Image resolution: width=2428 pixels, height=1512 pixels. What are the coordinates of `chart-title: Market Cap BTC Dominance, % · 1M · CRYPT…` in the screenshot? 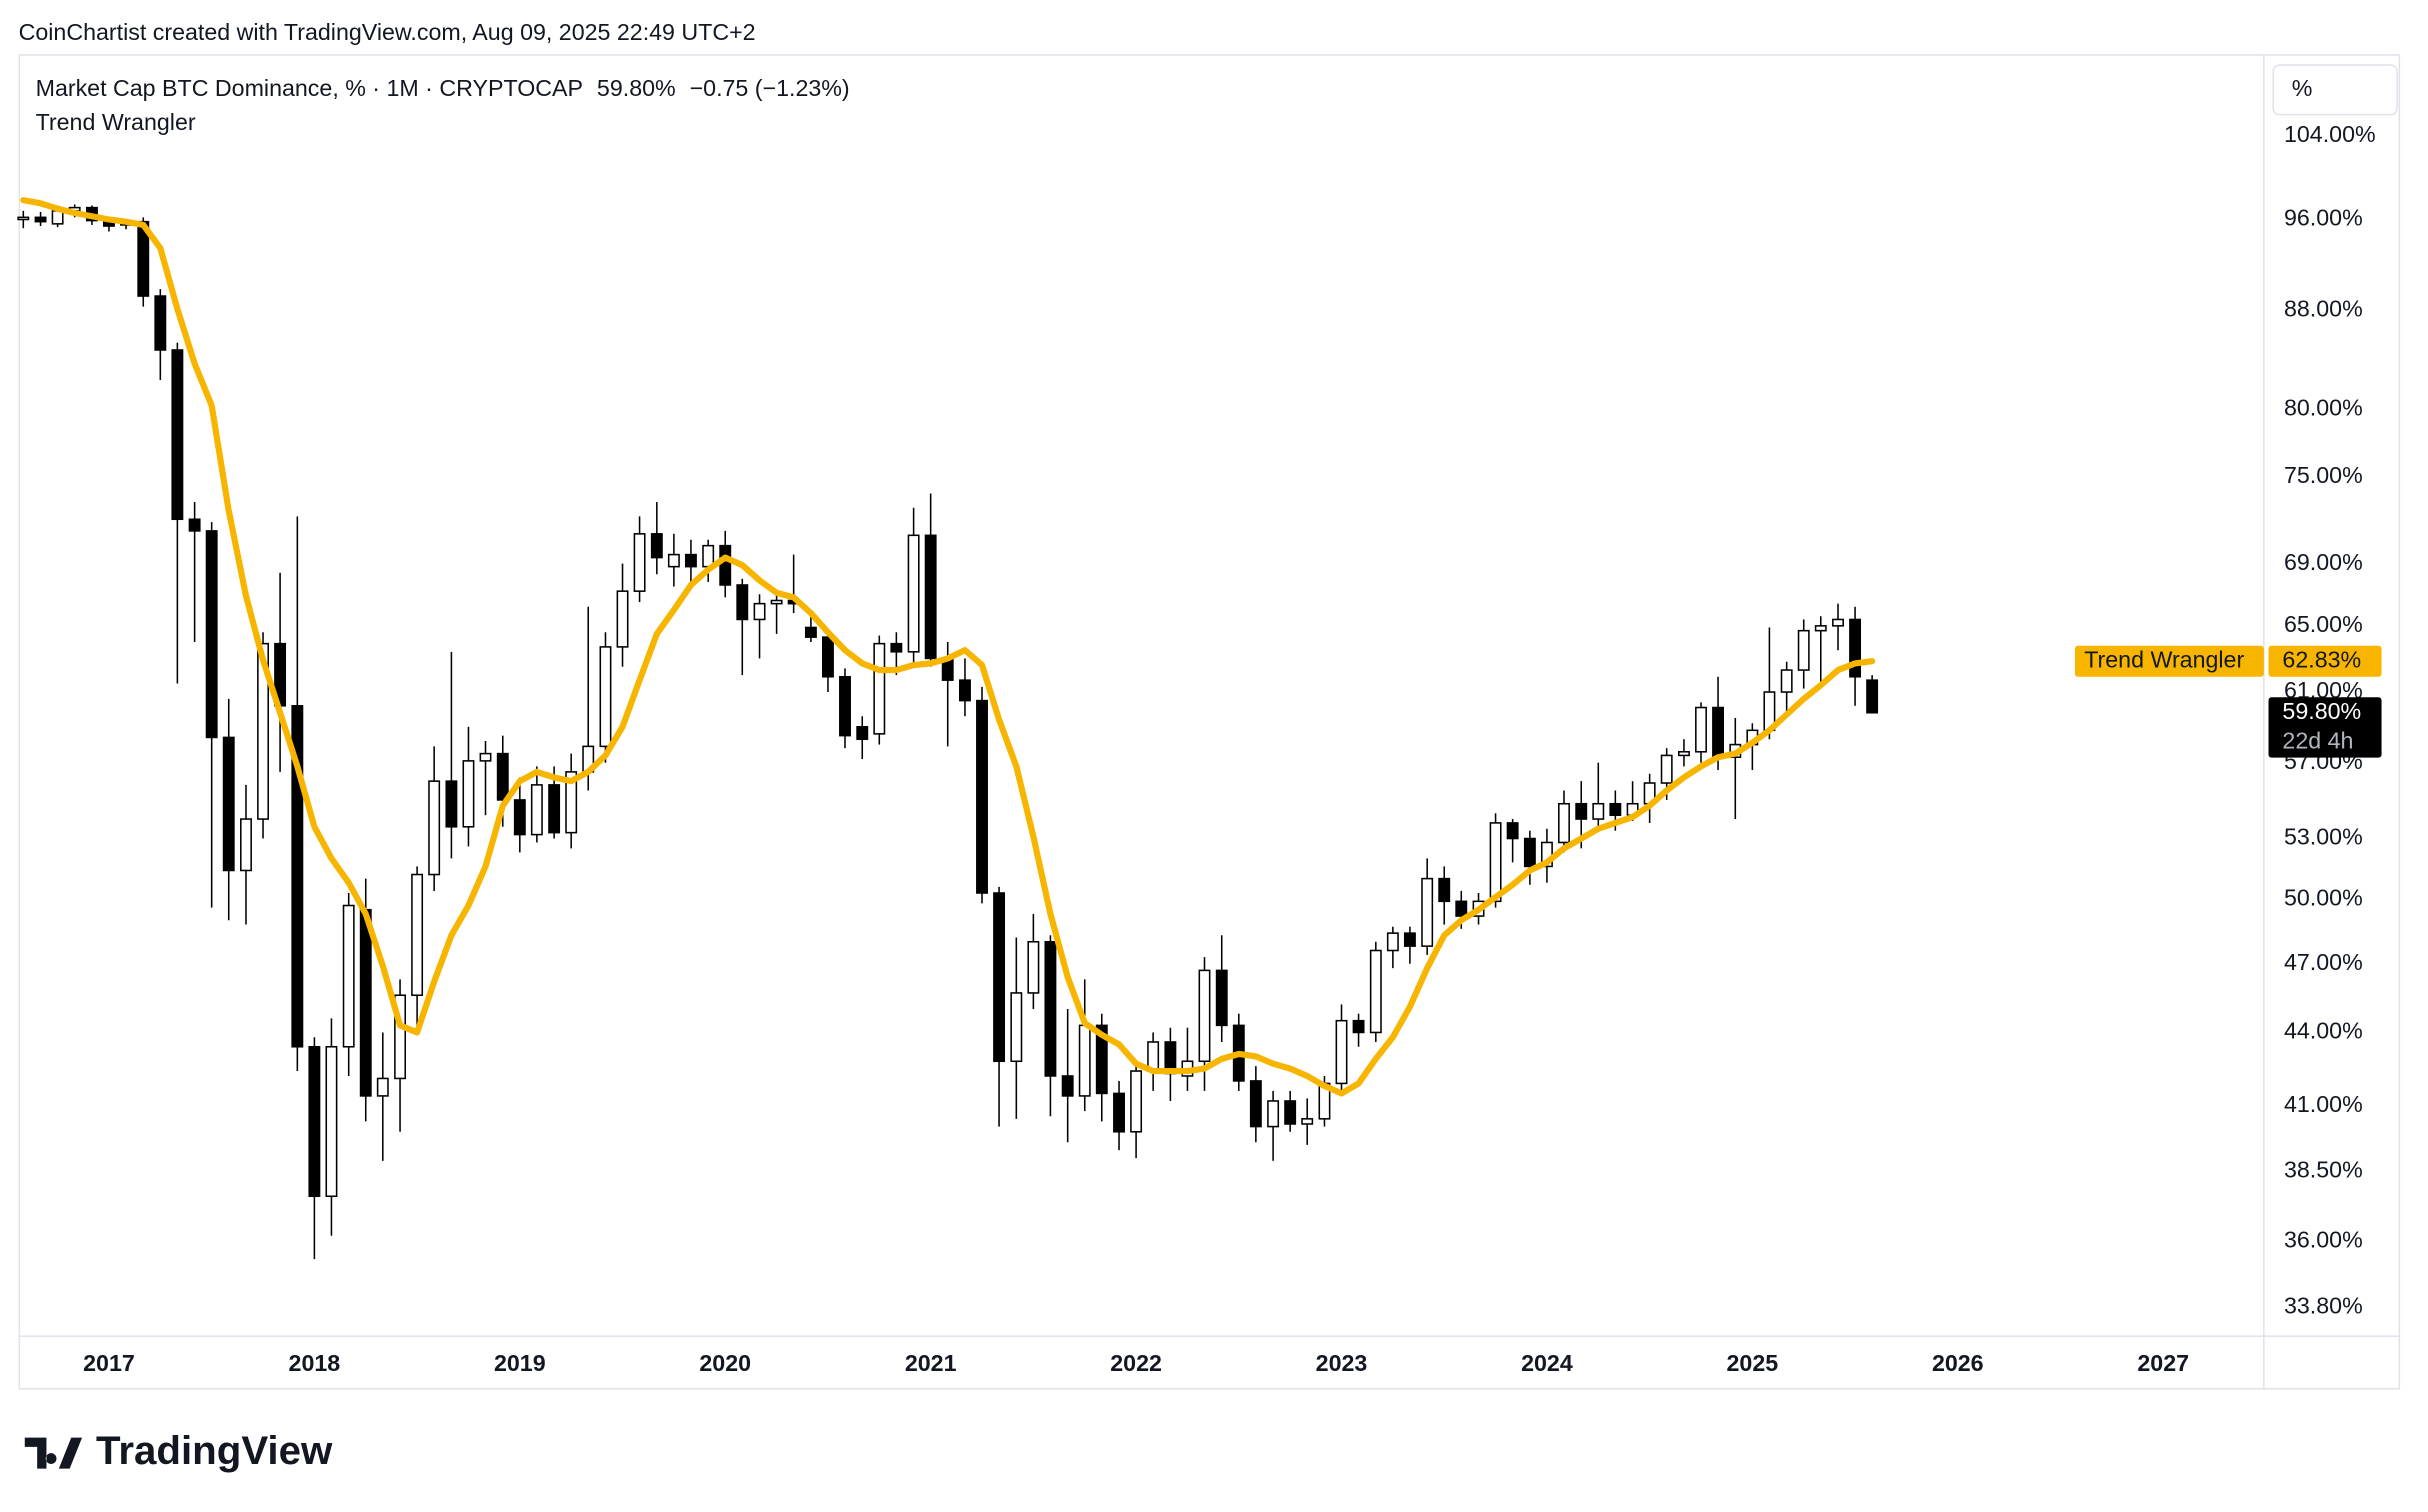 It's located at (443, 88).